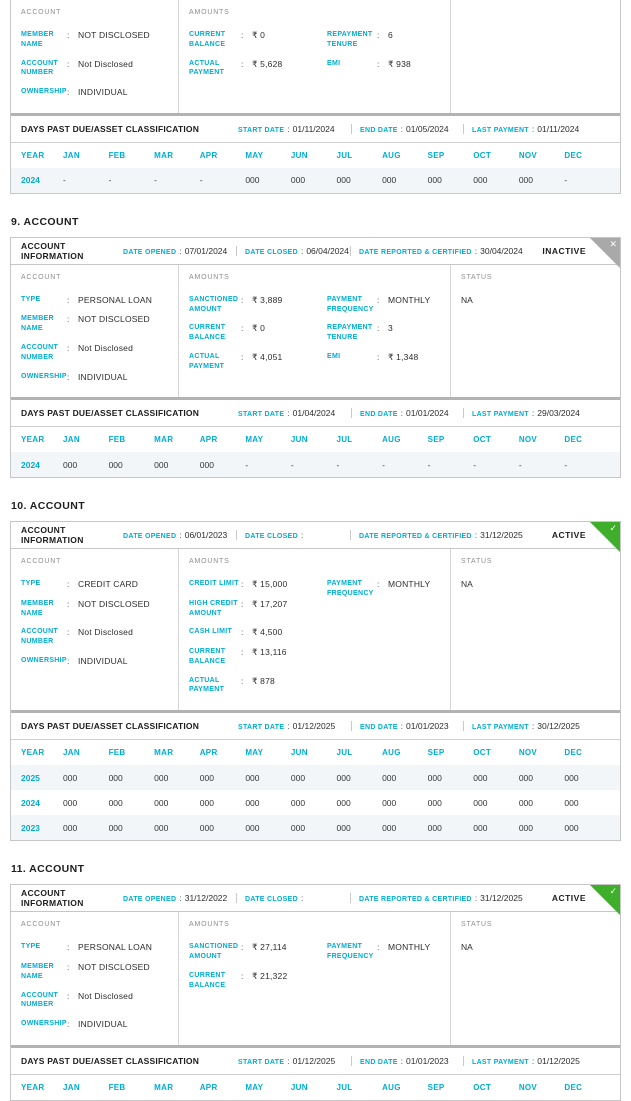  I want to click on end-date-value: 01/05/2024, so click(427, 128).